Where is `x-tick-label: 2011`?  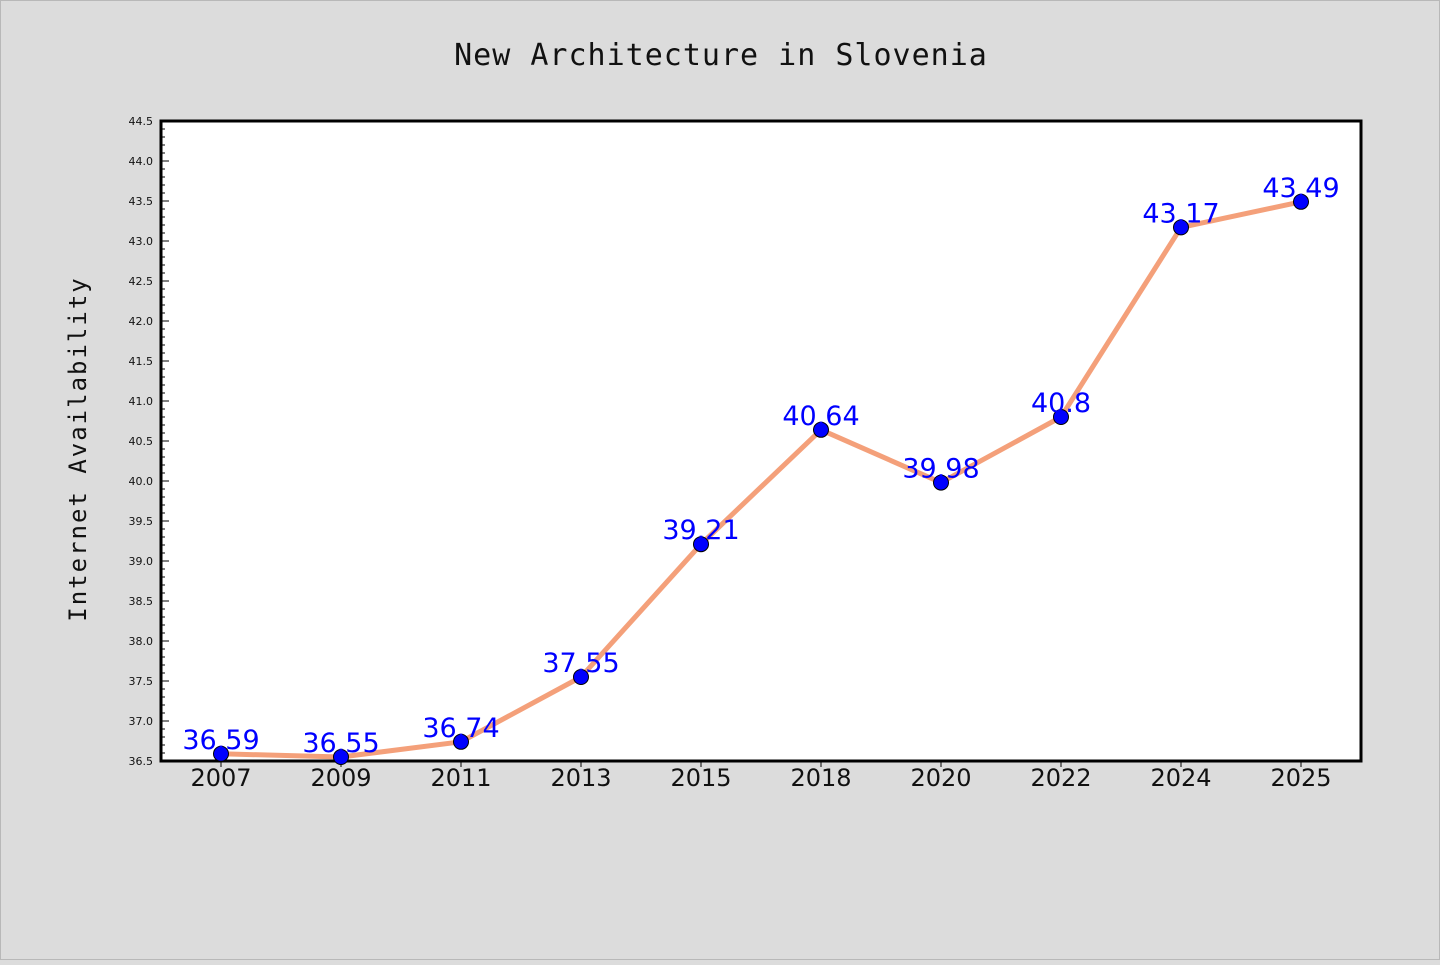
x-tick-label: 2011 is located at coordinates (460, 778).